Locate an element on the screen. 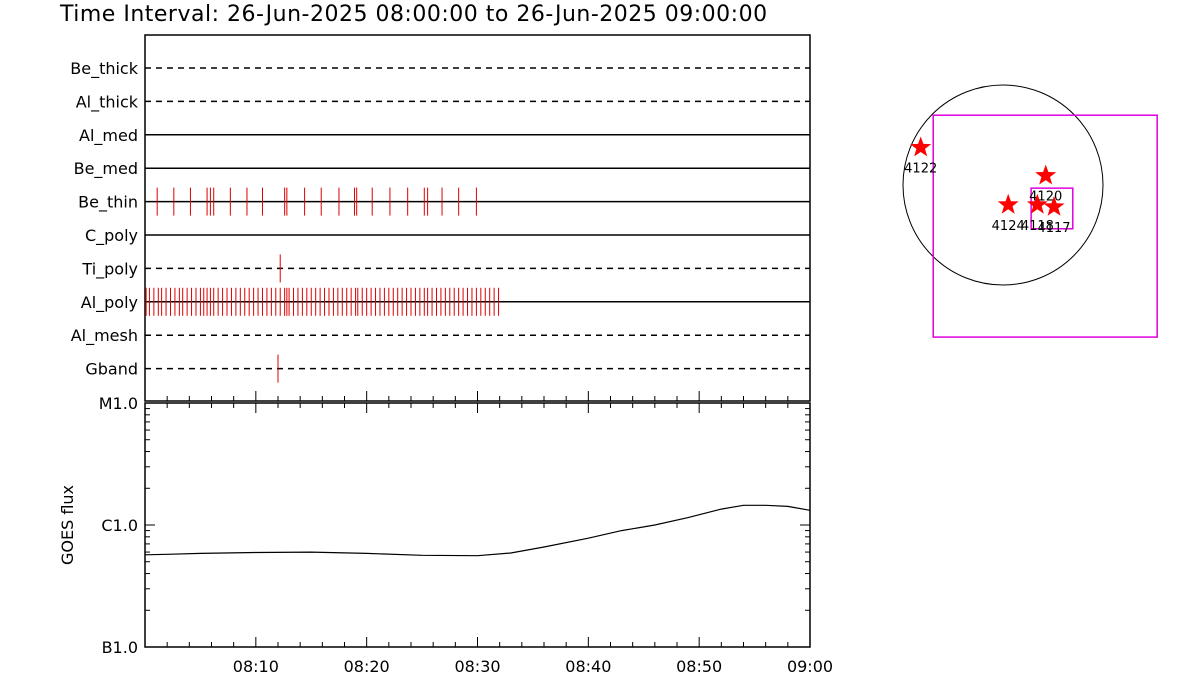 This screenshot has width=1200, height=700. x-tick-label: 08:30 is located at coordinates (477, 666).